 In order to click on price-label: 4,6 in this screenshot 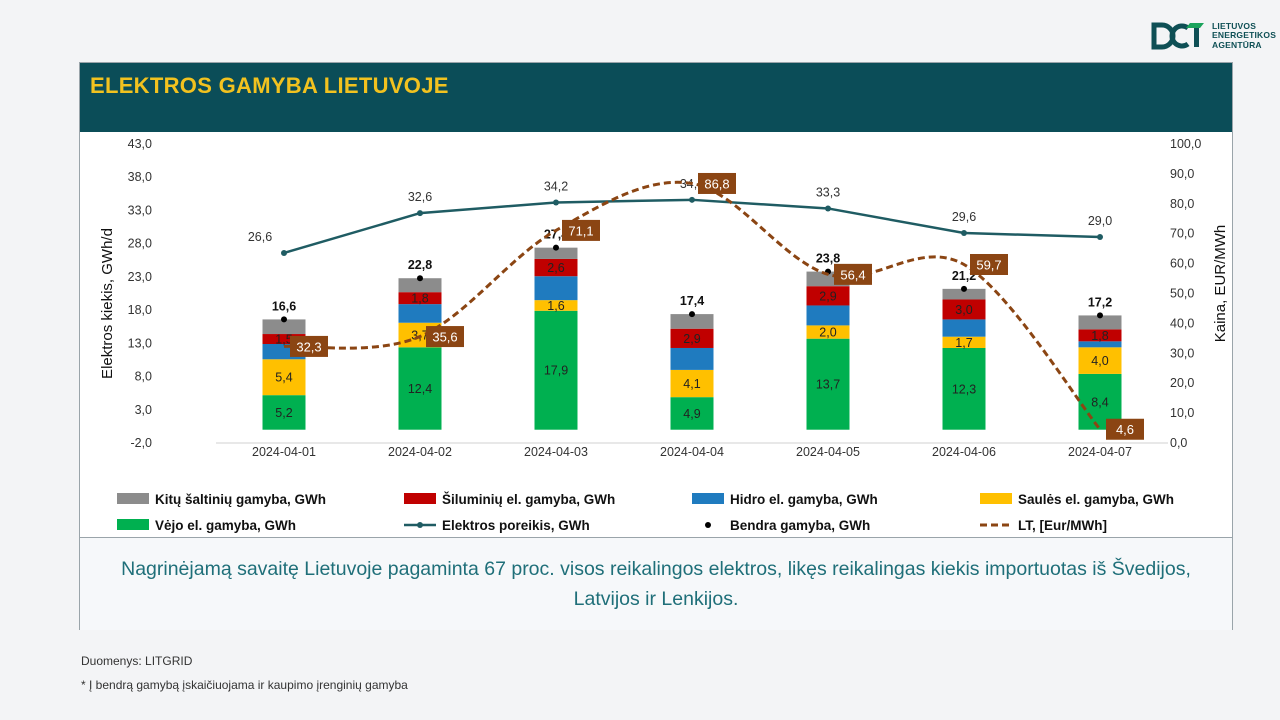, I will do `click(1125, 429)`.